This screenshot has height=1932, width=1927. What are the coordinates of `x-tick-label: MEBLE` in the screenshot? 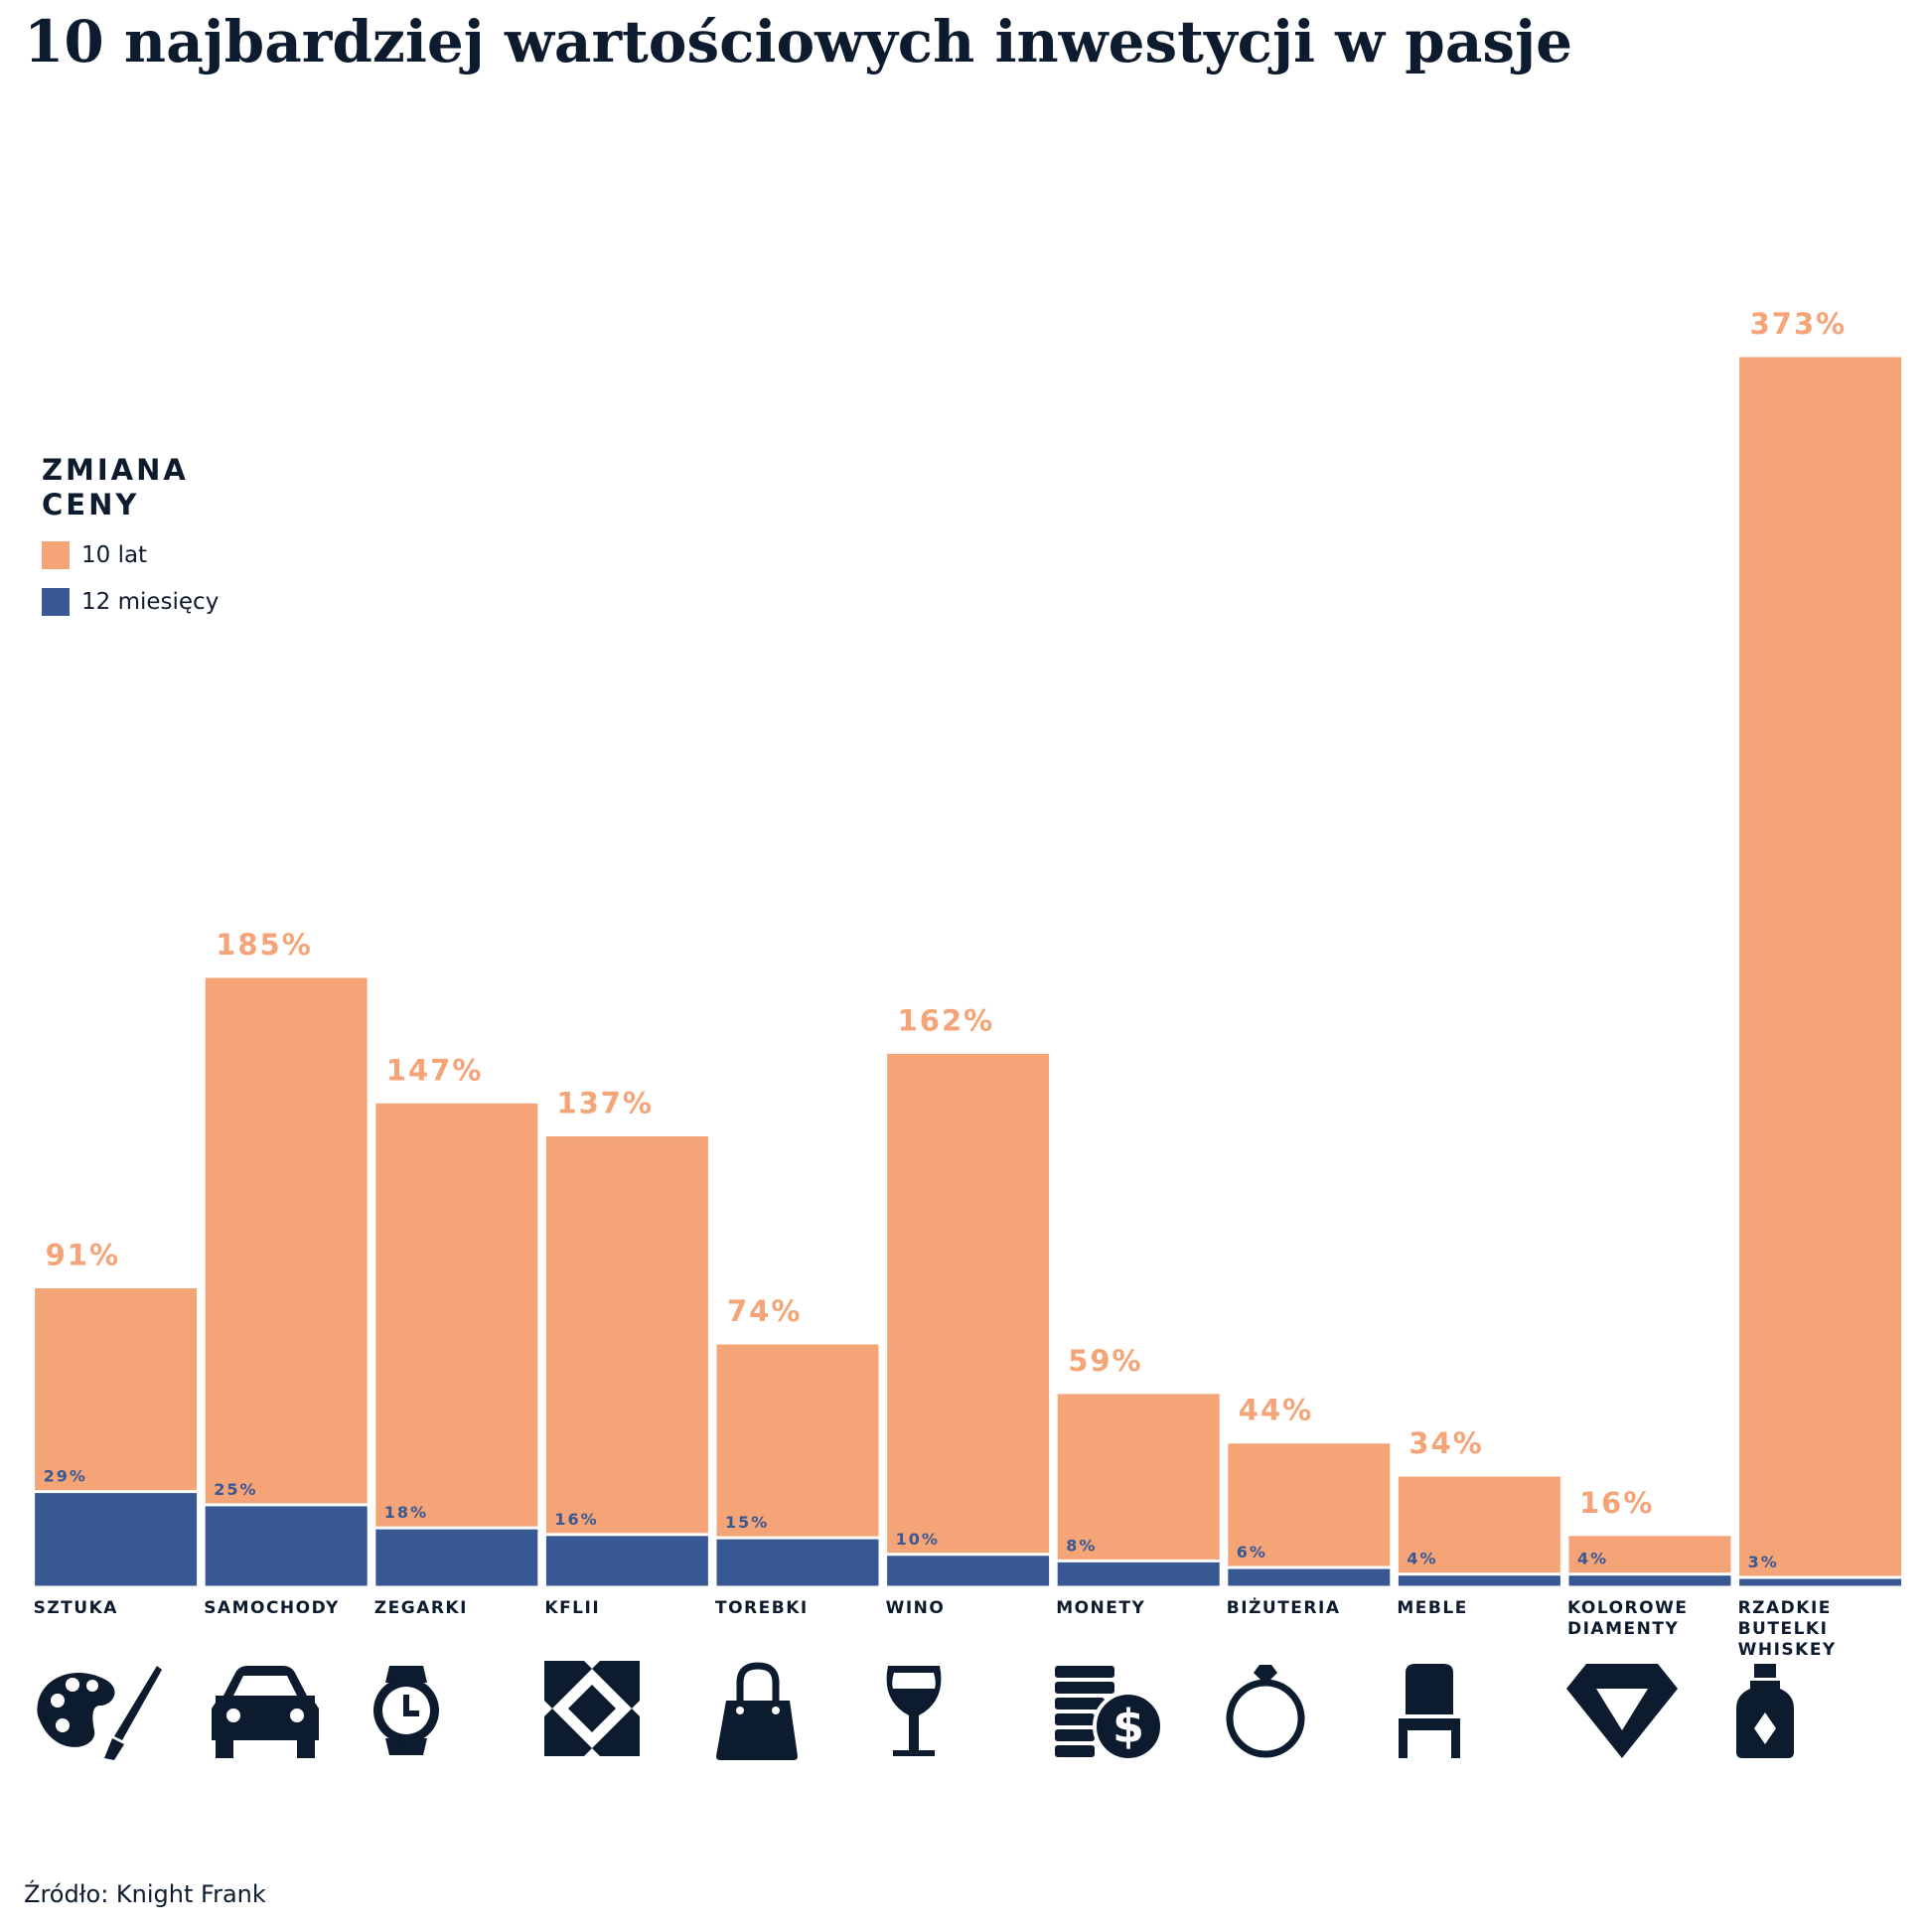 It's located at (1433, 1608).